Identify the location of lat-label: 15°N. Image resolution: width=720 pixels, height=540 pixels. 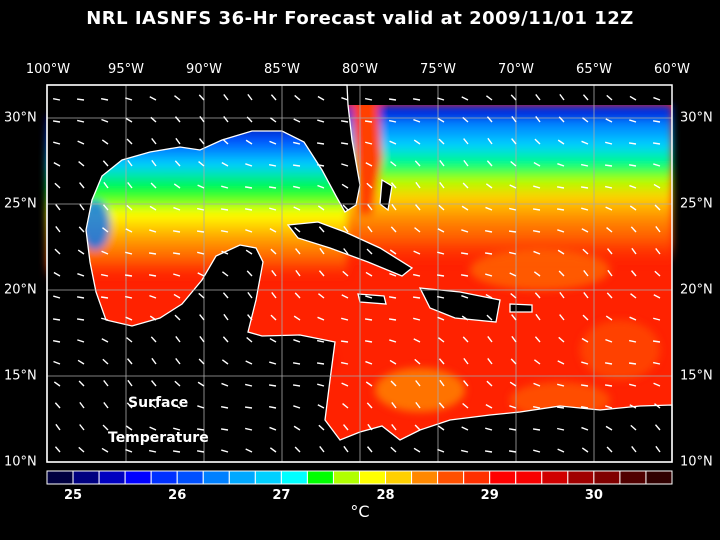
(20, 376).